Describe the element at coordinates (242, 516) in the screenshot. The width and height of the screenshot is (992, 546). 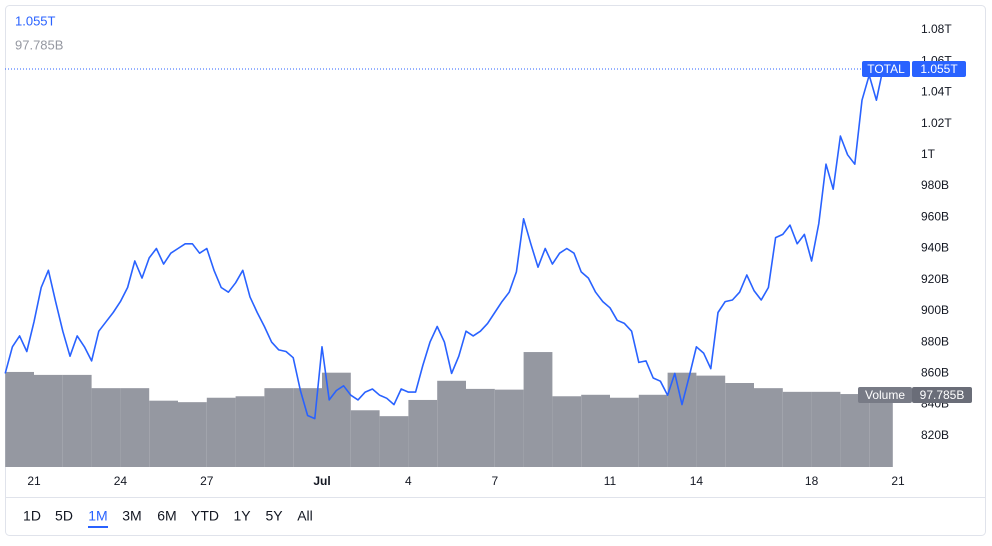
I see `range-button: 1Y` at that location.